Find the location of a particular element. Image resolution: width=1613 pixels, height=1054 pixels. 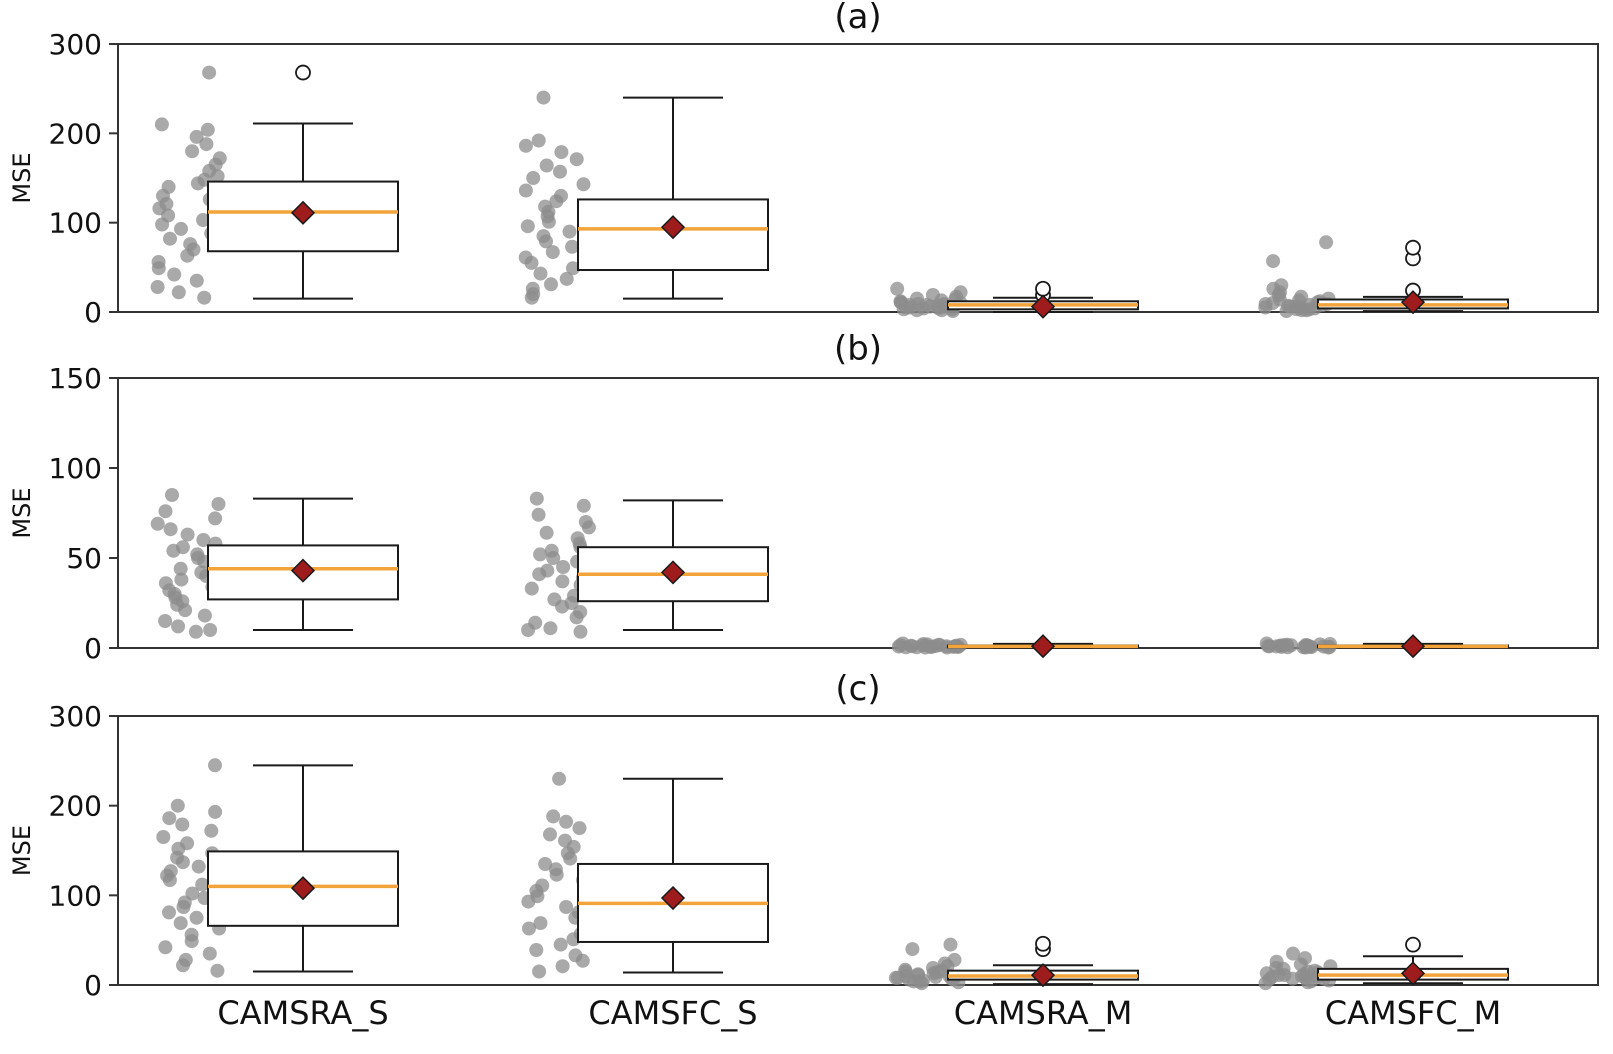

y-tick-label: 200 is located at coordinates (75, 806).